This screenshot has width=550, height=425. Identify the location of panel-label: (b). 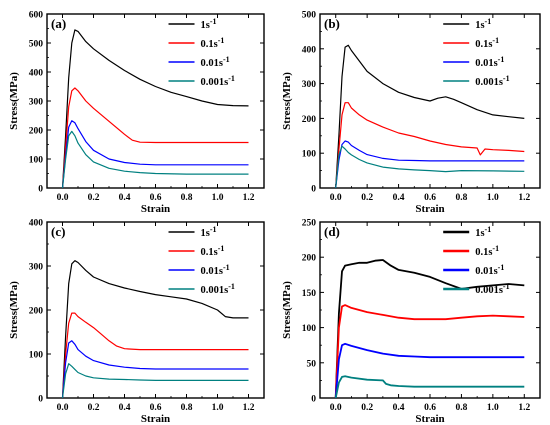
(332, 23).